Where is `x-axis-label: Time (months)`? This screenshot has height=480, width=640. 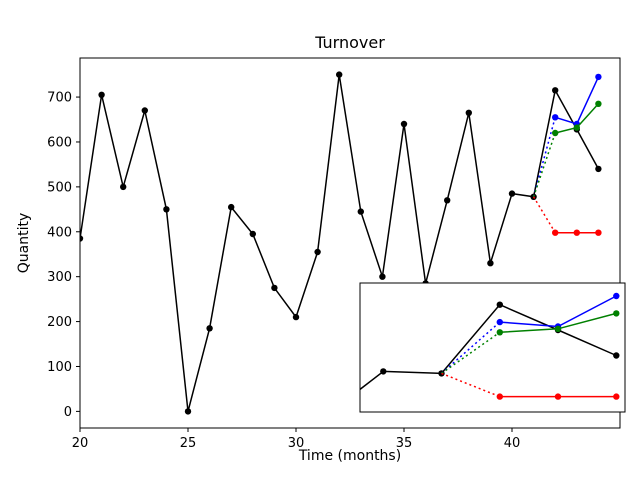
x-axis-label: Time (months) is located at coordinates (350, 456).